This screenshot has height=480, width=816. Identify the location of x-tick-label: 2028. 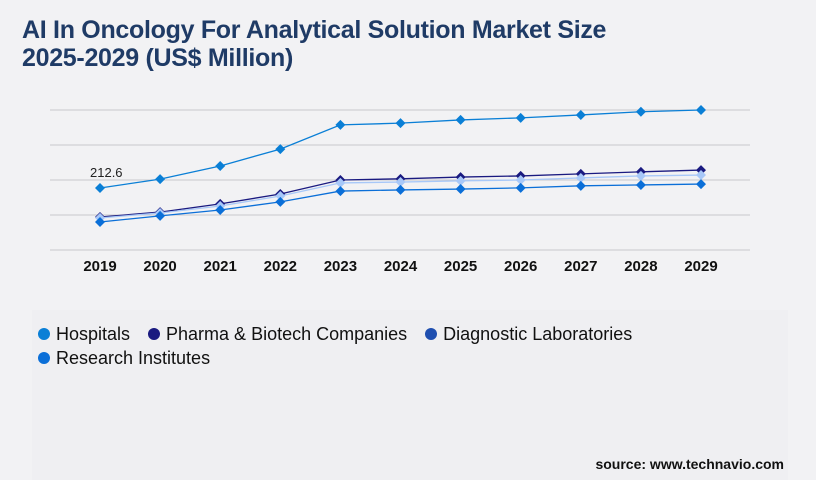
(640, 266).